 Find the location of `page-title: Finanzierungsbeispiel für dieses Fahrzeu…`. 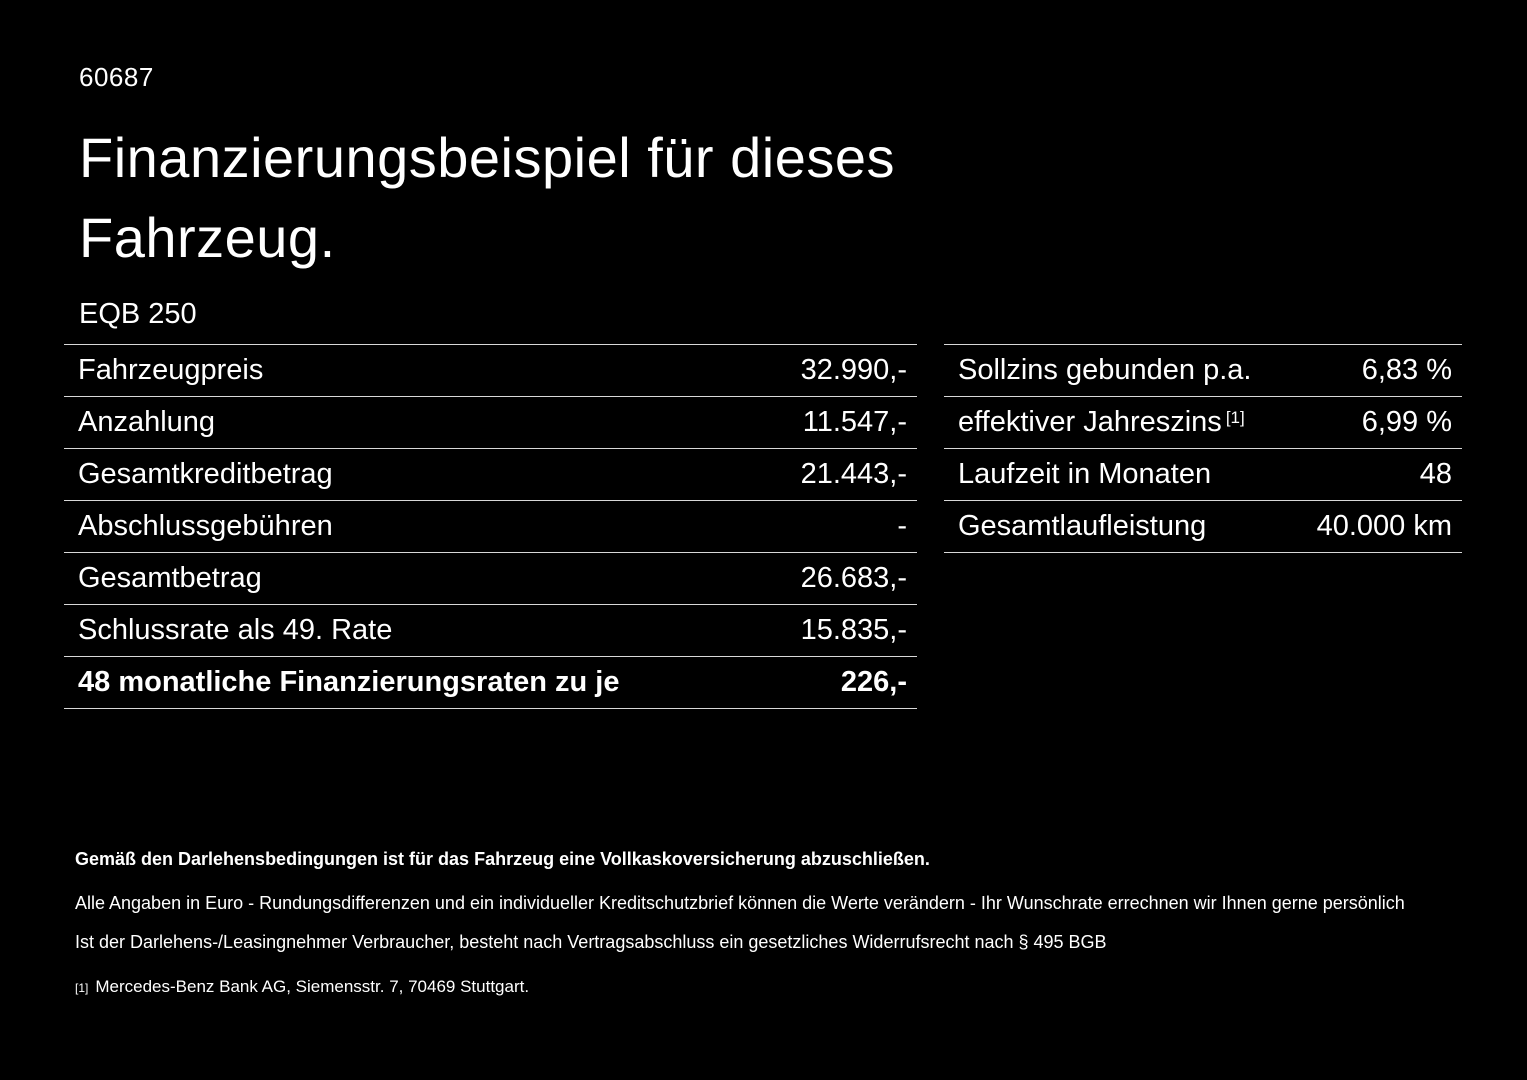

page-title: Finanzierungsbeispiel für dieses Fahrzeu… is located at coordinates (487, 198).